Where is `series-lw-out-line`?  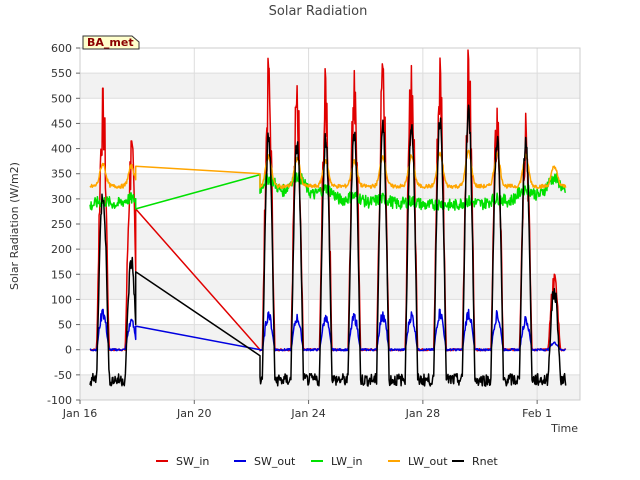 series-lw-out-line is located at coordinates (328, 169).